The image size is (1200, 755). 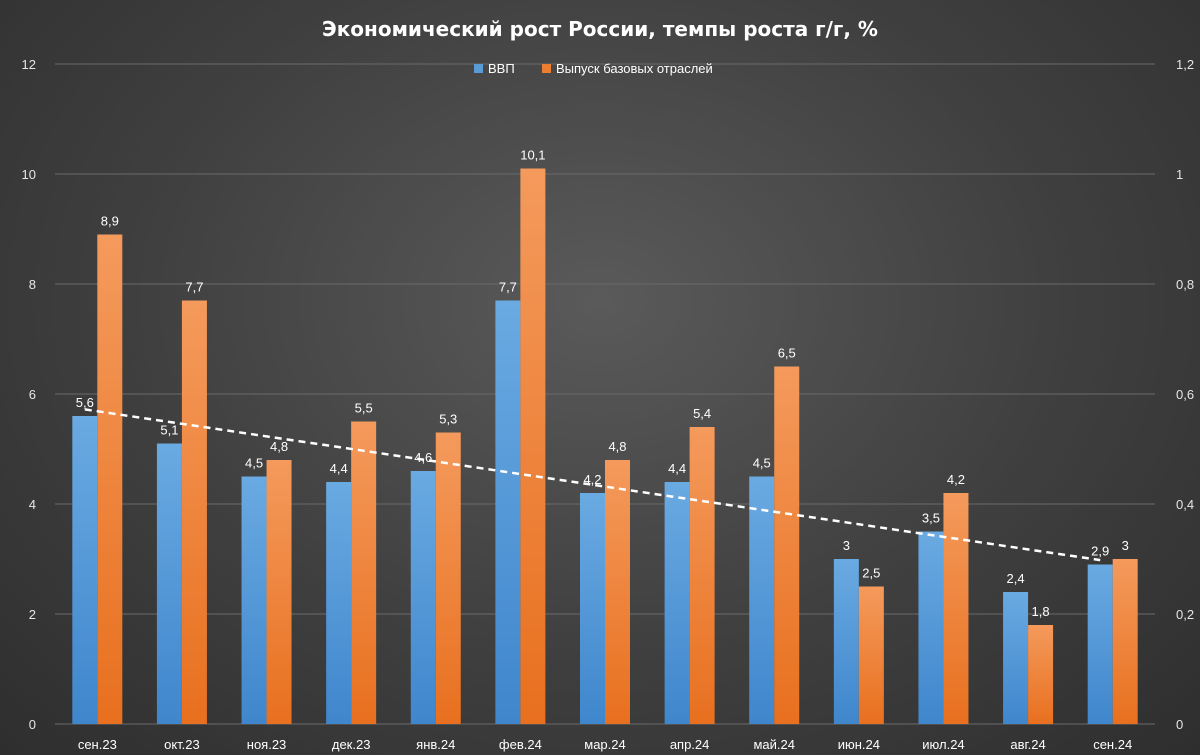 What do you see at coordinates (32, 394) in the screenshot?
I see `y-tick-label: 6` at bounding box center [32, 394].